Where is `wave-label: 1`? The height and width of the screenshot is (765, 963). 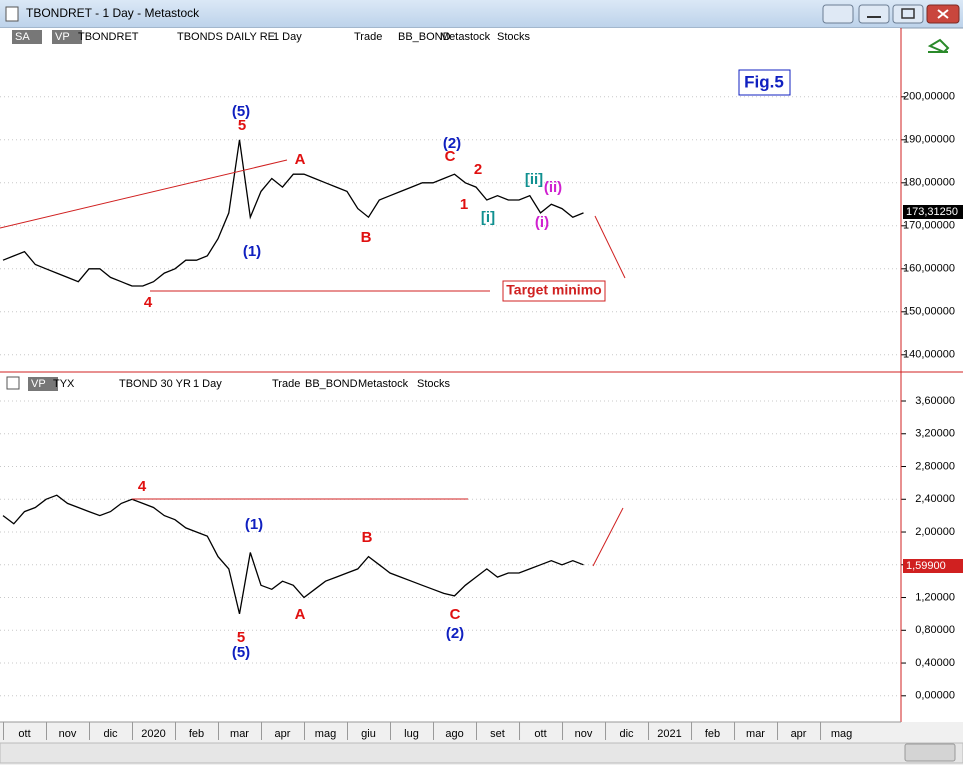 wave-label: 1 is located at coordinates (464, 204).